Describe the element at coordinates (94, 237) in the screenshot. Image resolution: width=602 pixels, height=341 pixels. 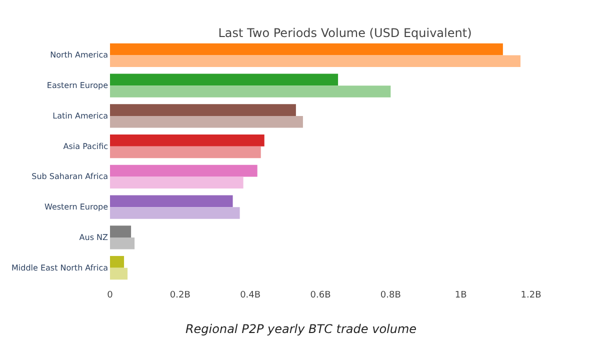
I see `y-tick-label: Aus NZ` at that location.